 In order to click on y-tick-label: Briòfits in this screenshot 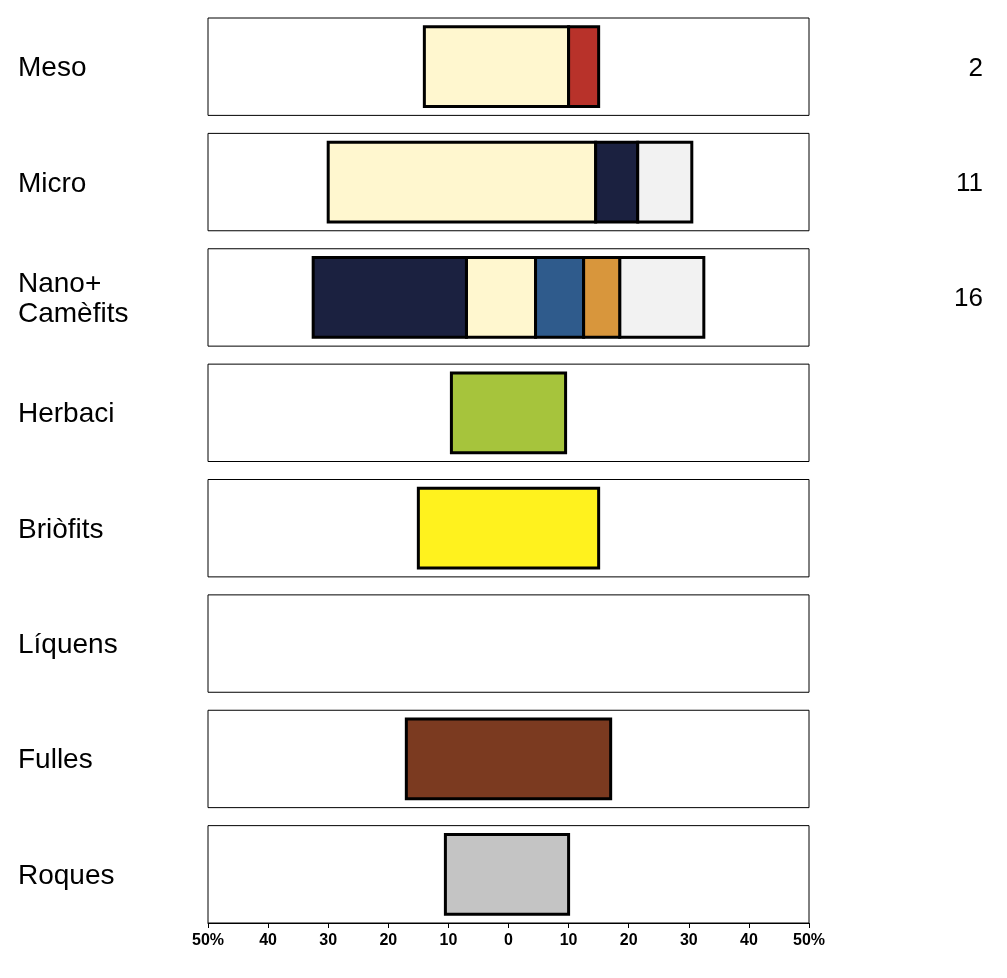, I will do `click(61, 528)`.